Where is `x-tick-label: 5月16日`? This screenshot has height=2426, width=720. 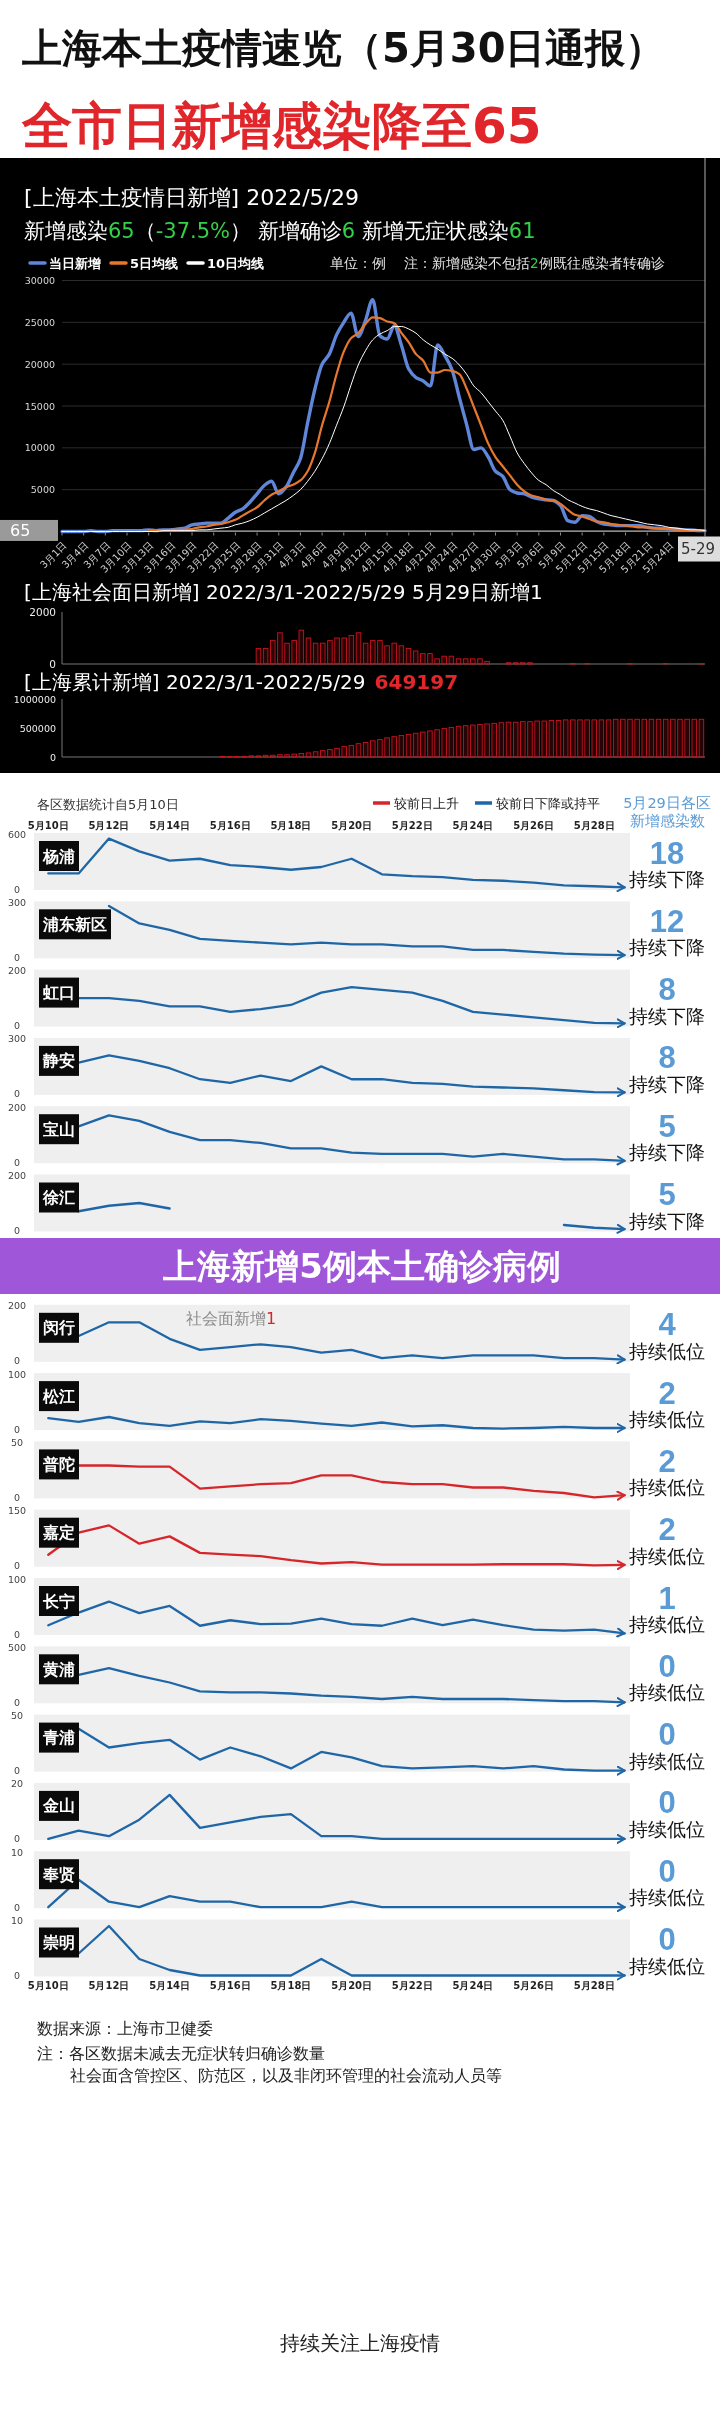
x-tick-label: 5月16日 is located at coordinates (230, 1985).